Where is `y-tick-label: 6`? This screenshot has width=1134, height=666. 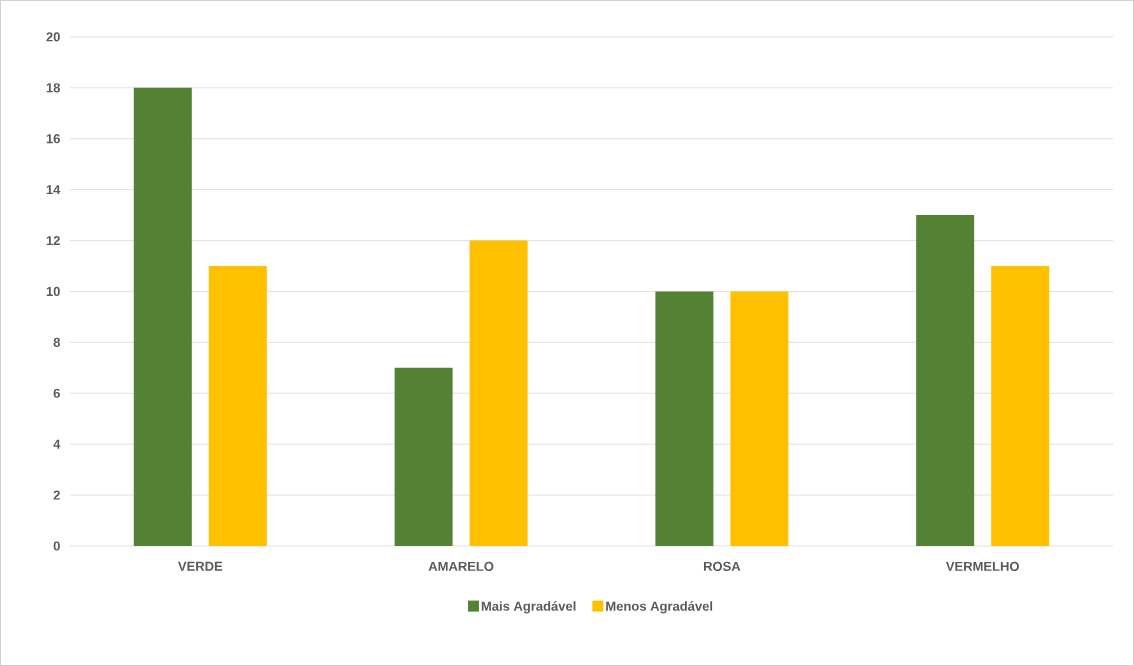
y-tick-label: 6 is located at coordinates (56, 393).